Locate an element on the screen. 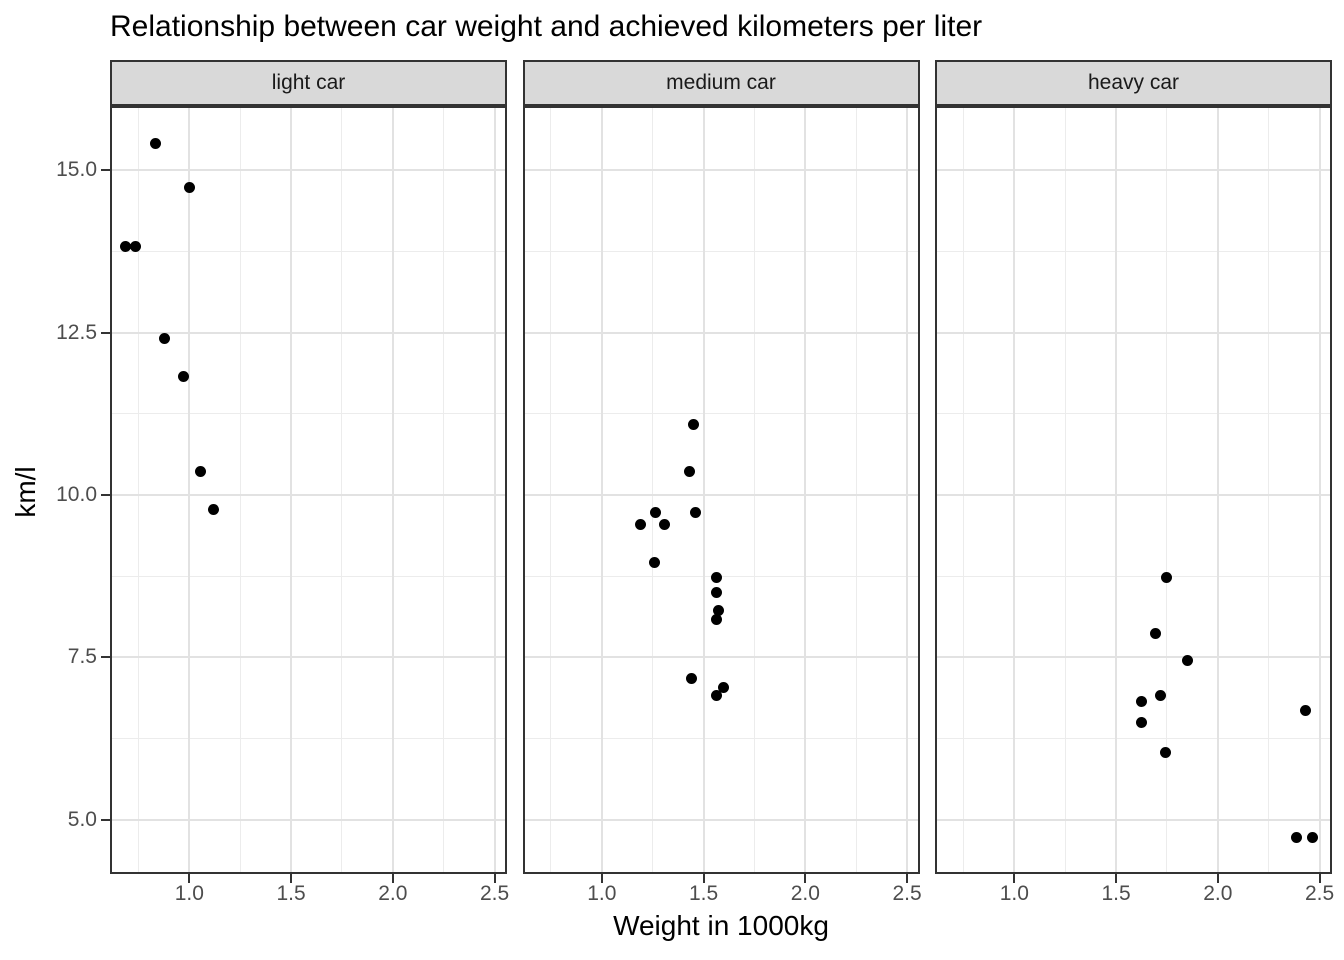 The image size is (1344, 960). y-tick-label: 10.0 is located at coordinates (76, 494).